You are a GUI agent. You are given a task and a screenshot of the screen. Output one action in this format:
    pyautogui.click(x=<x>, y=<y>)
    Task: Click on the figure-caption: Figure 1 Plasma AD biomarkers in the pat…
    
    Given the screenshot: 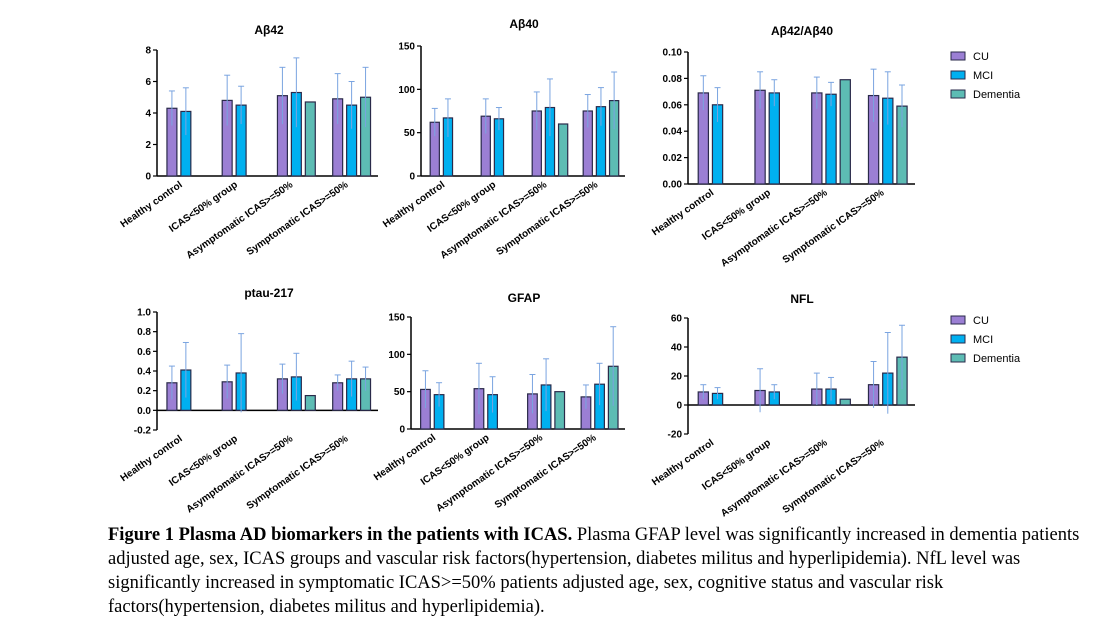 What is the action you would take?
    pyautogui.click(x=603, y=571)
    